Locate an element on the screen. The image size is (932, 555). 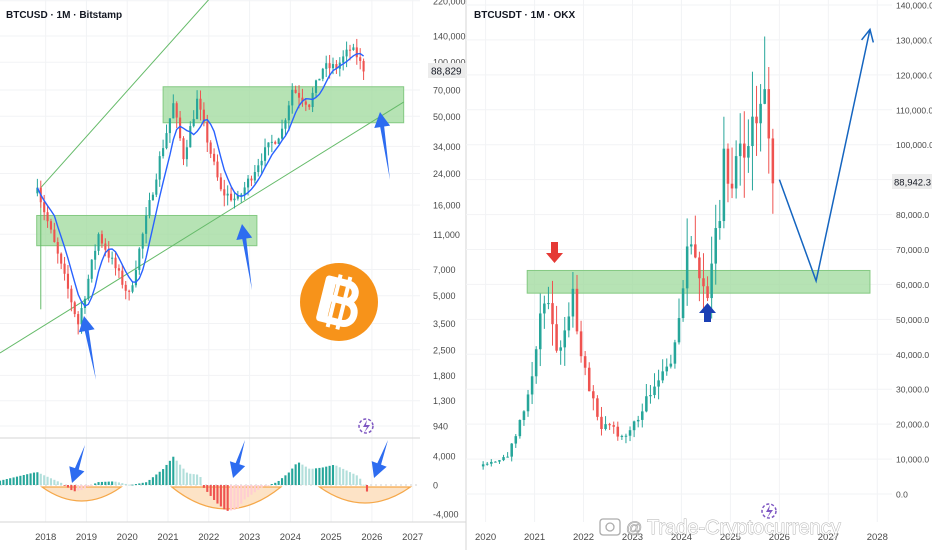
left-time-axis: 2018 2019 2020 2021 2022 2023 2024 2025 2026 2027 is located at coordinates (229, 537).